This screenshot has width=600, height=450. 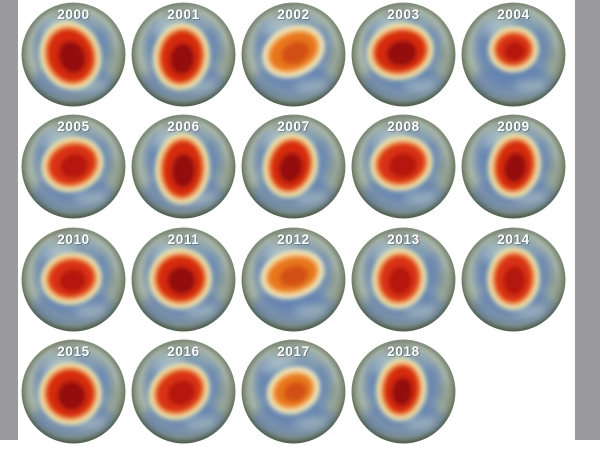 I want to click on year-label-shadow: 2017, so click(x=294, y=352).